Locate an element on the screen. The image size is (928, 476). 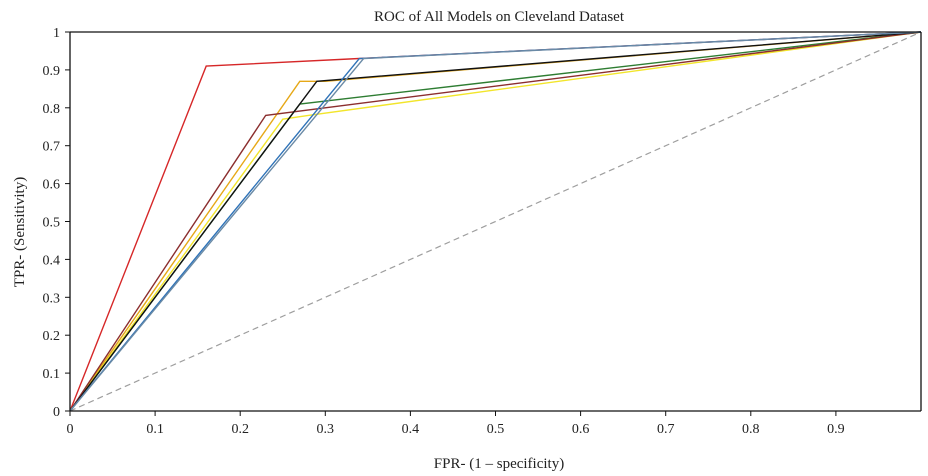
x-tick-label: 0 is located at coordinates (70, 429).